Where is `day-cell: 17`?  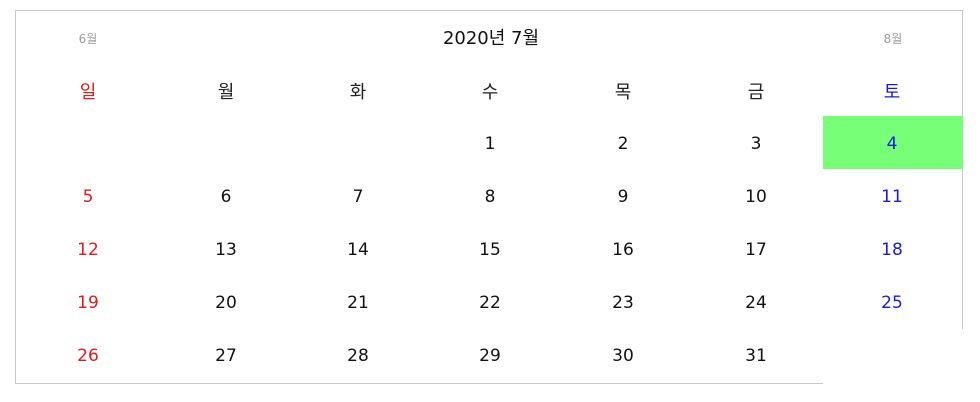
day-cell: 17 is located at coordinates (756, 250).